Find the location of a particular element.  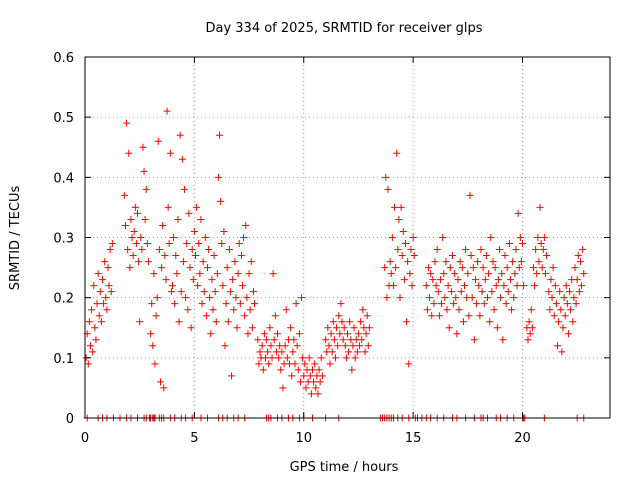

x-tick-label: 15 is located at coordinates (413, 438).